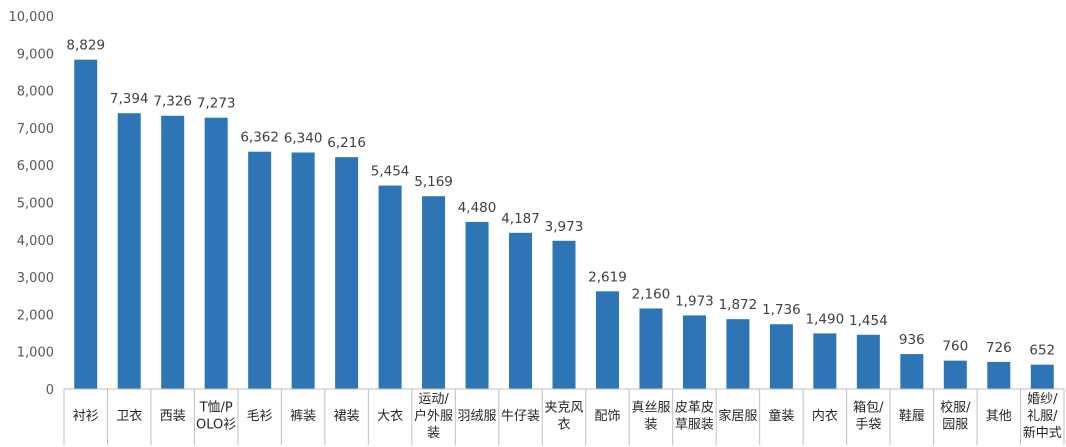 This screenshot has height=447, width=1066. I want to click on x-category-label: 运动/, so click(433, 399).